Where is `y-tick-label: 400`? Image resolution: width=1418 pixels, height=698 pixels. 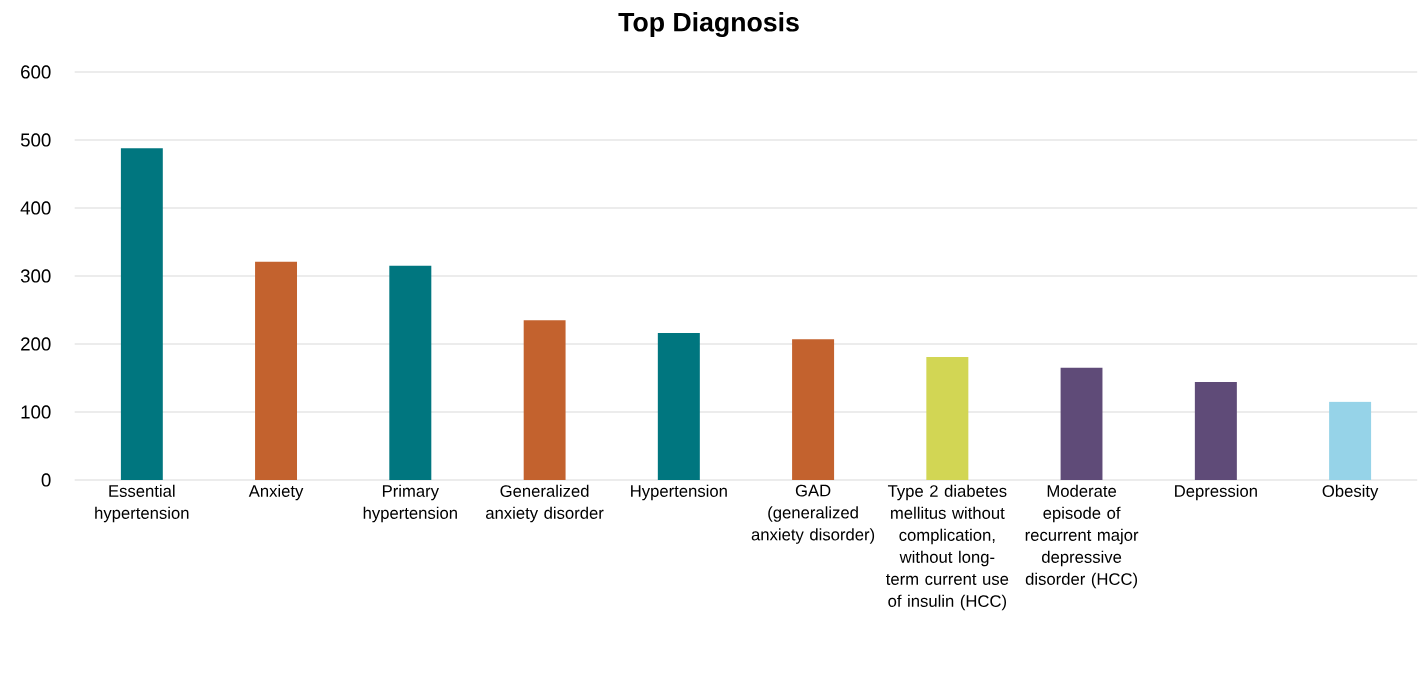 y-tick-label: 400 is located at coordinates (35, 208).